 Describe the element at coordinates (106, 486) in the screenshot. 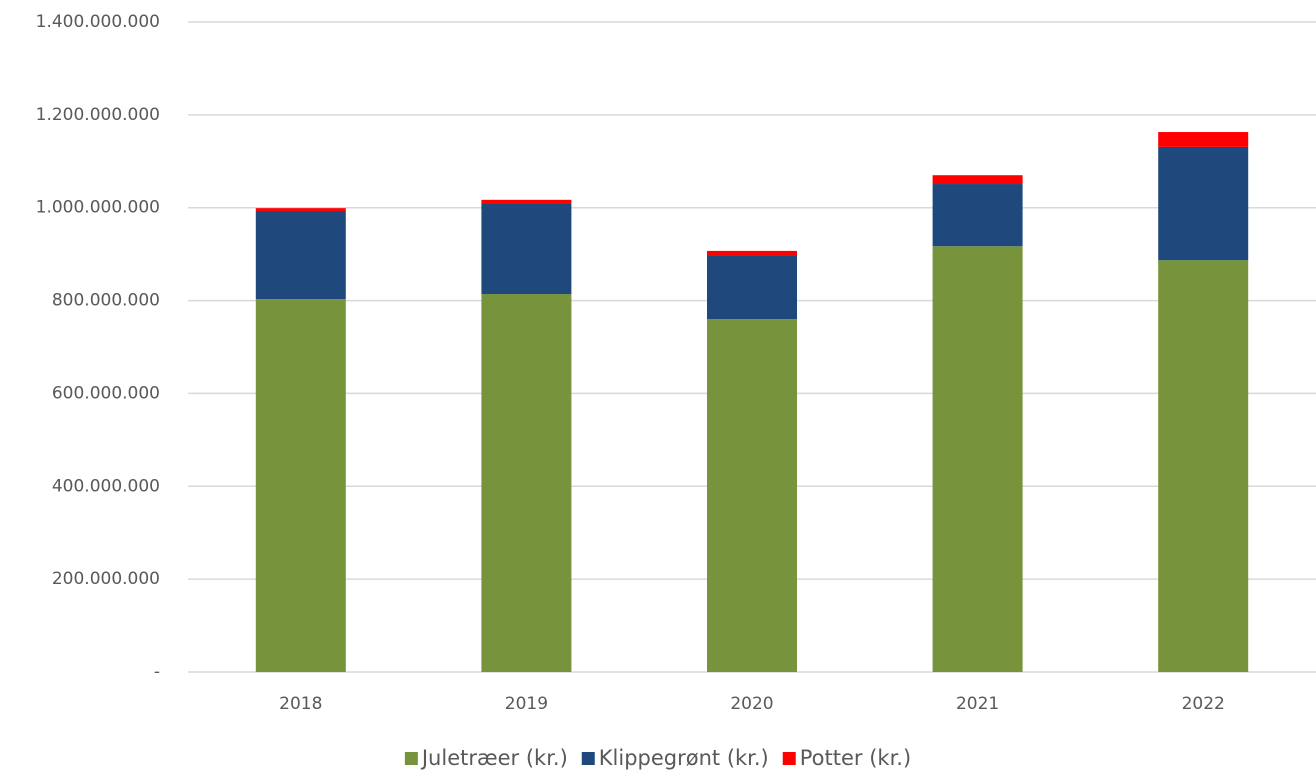

I see `y-tick-label: 400.000.000` at that location.